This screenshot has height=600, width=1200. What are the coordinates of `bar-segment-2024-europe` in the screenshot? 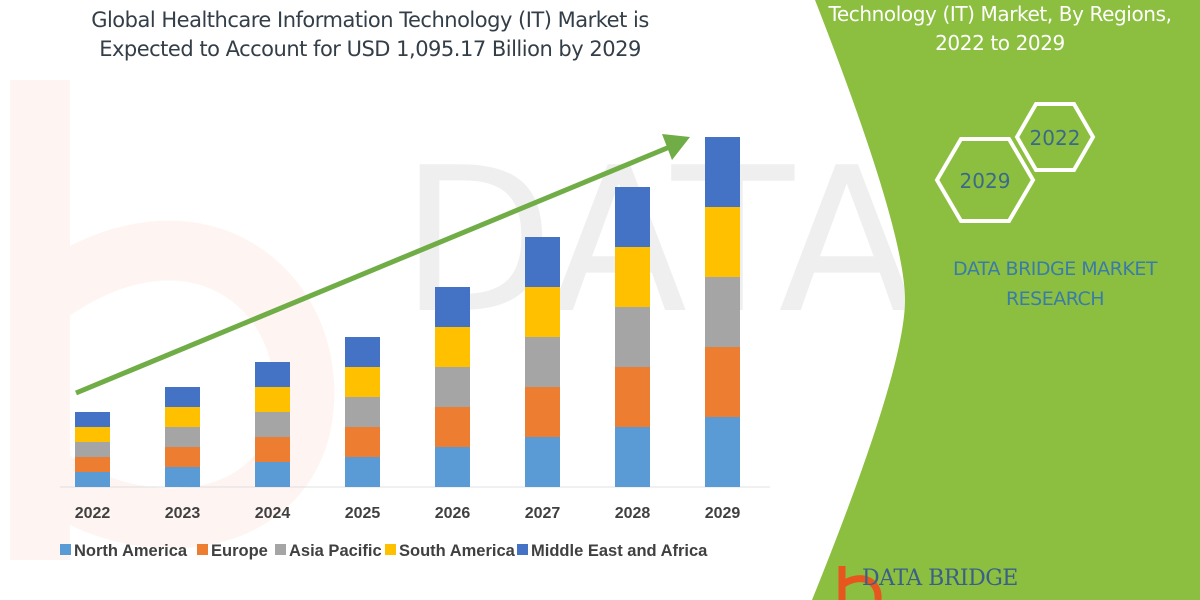 It's located at (272, 449).